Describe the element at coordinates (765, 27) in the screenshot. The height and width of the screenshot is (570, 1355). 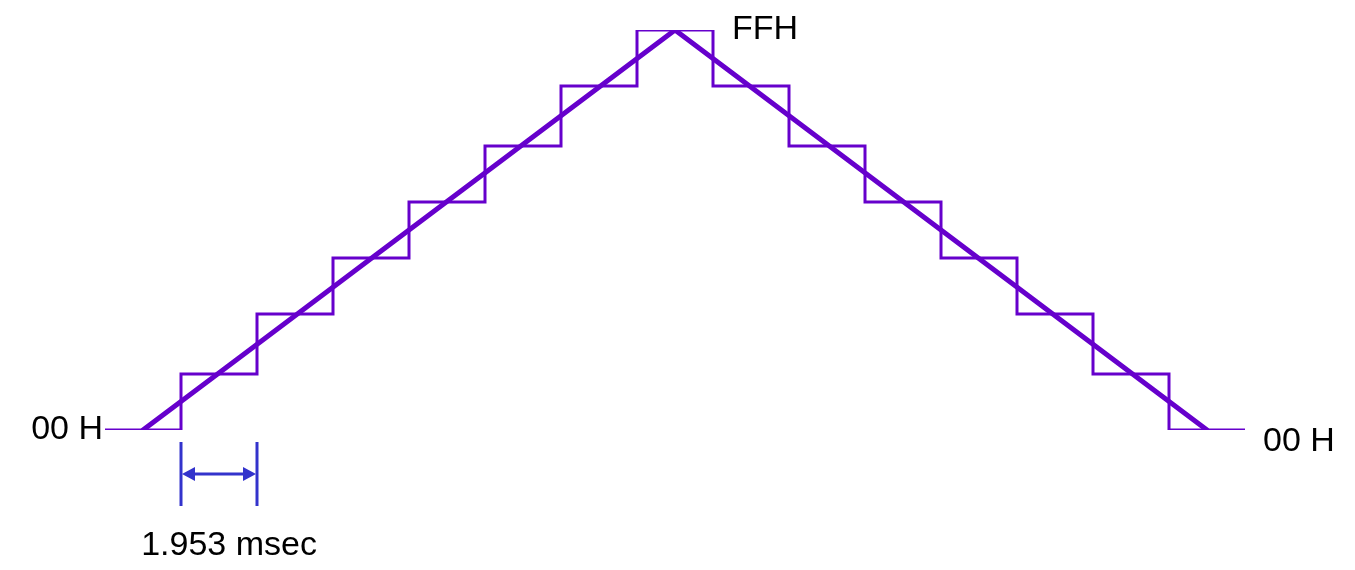
I see `annotation: FFH` at that location.